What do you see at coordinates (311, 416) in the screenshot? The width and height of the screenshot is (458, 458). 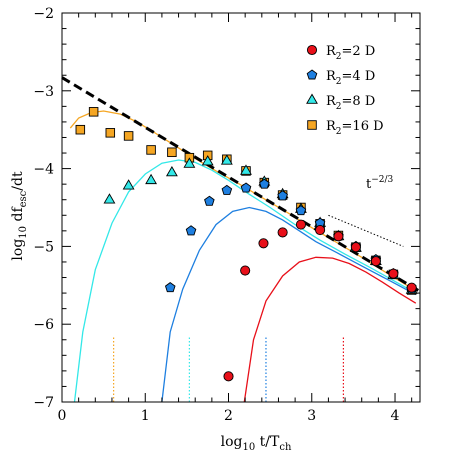 I see `x-tick-label: 3` at bounding box center [311, 416].